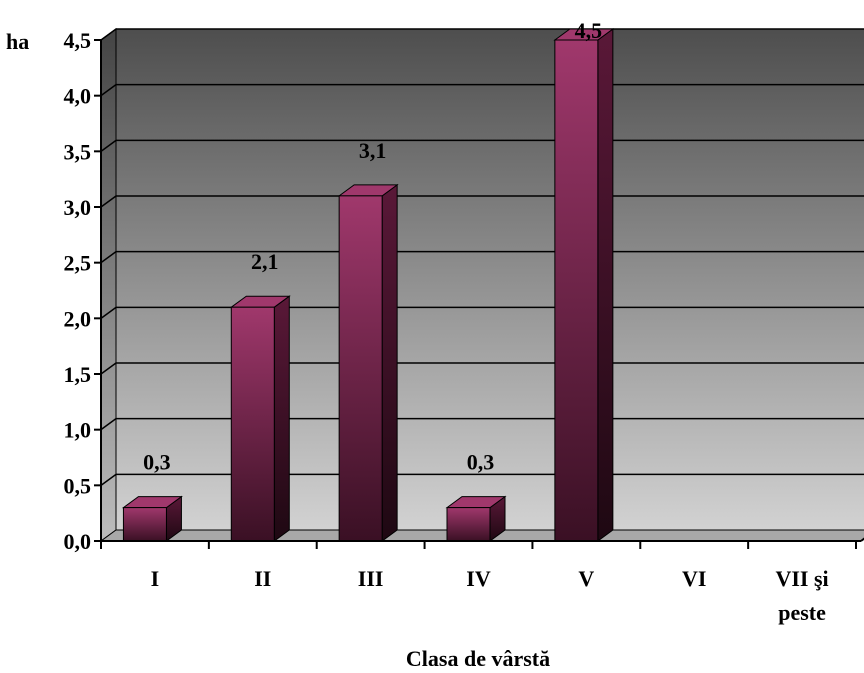 The image size is (864, 673). I want to click on data-label: 4,5, so click(589, 30).